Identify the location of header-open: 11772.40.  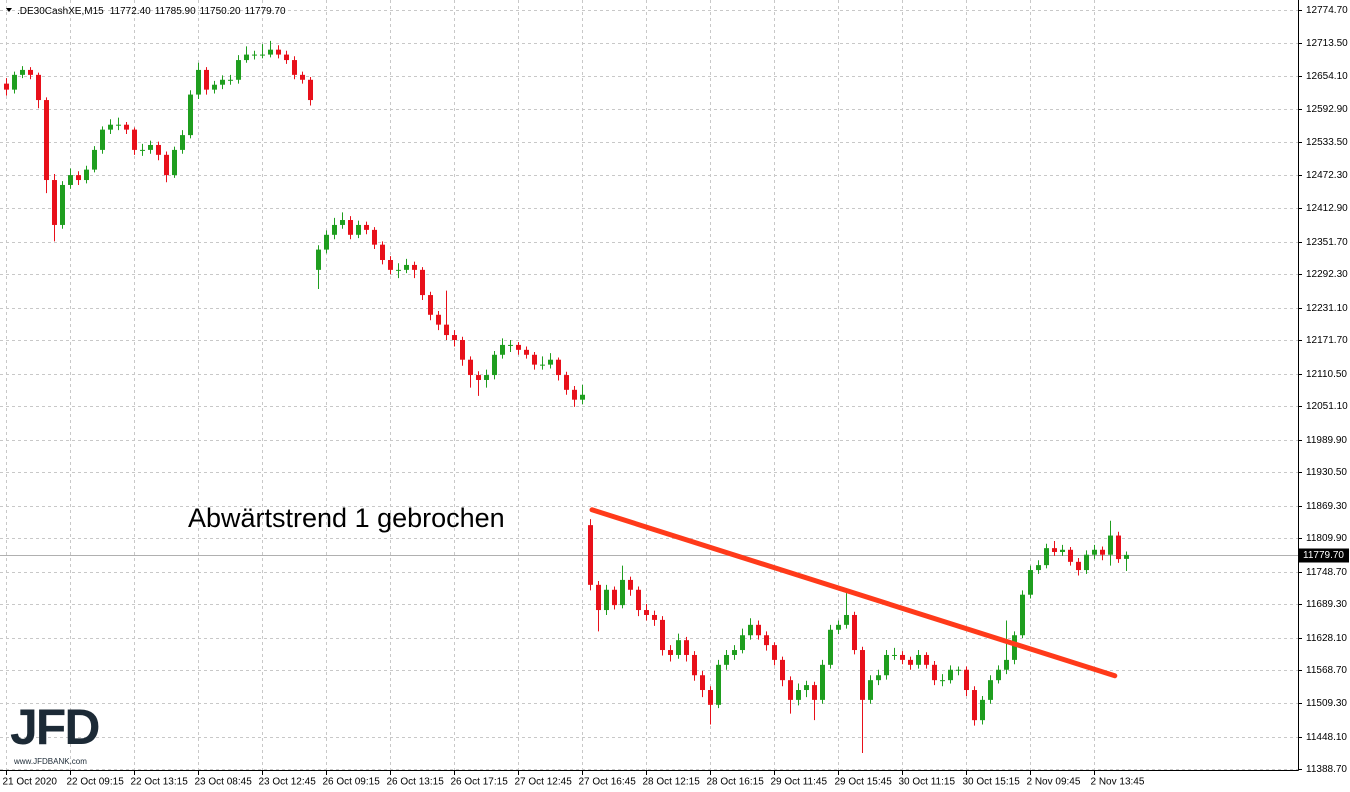
(130, 11).